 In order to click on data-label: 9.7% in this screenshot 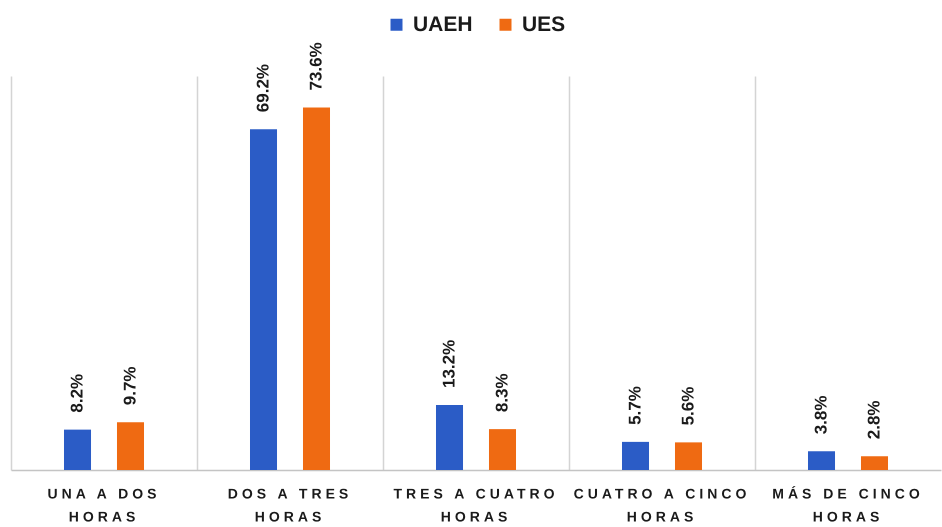, I will do `click(130, 386)`.